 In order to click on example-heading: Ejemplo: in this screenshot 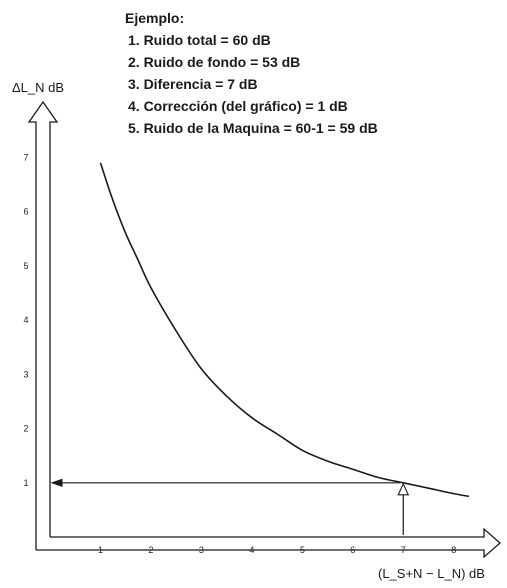, I will do `click(154, 18)`.